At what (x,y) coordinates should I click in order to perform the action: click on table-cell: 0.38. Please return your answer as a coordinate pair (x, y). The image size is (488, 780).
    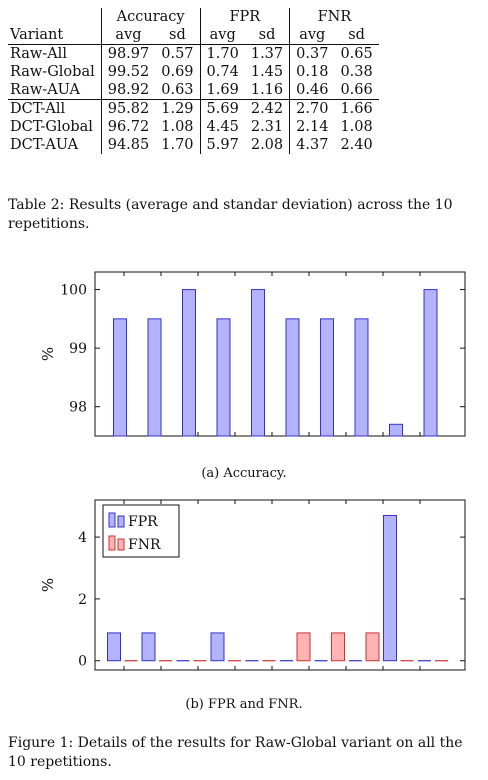
    Looking at the image, I should click on (356, 72).